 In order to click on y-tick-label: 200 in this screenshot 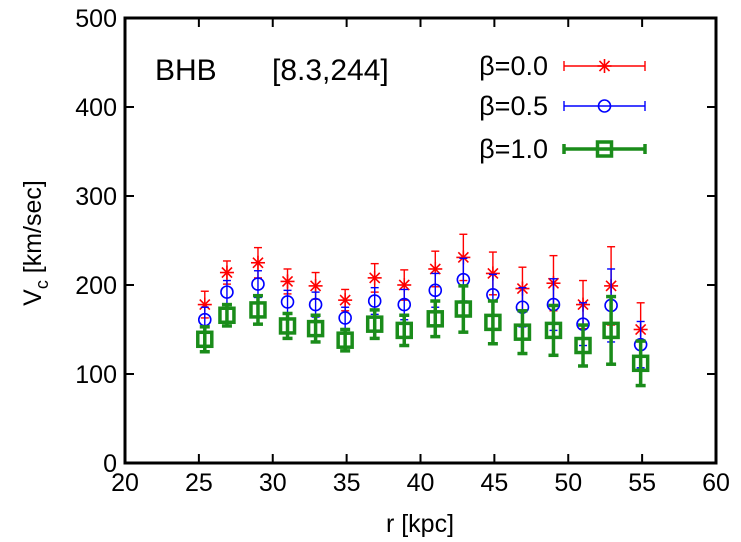, I will do `click(96, 286)`.